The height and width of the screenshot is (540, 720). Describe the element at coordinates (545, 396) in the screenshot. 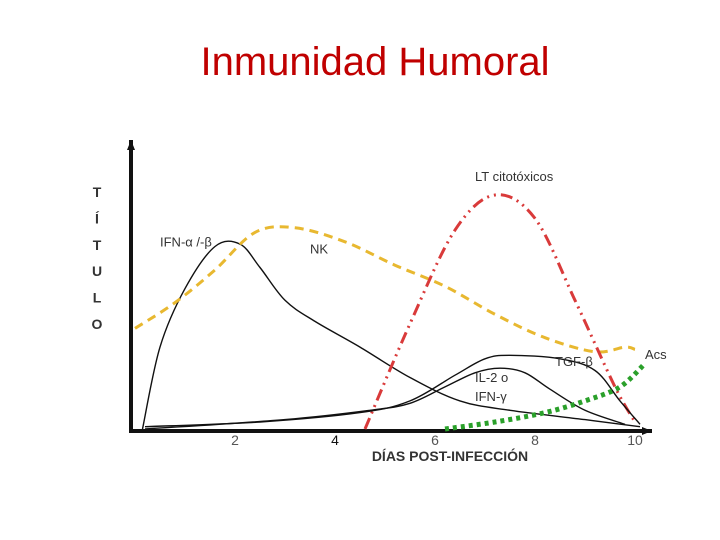

I see `series-line-acs` at that location.